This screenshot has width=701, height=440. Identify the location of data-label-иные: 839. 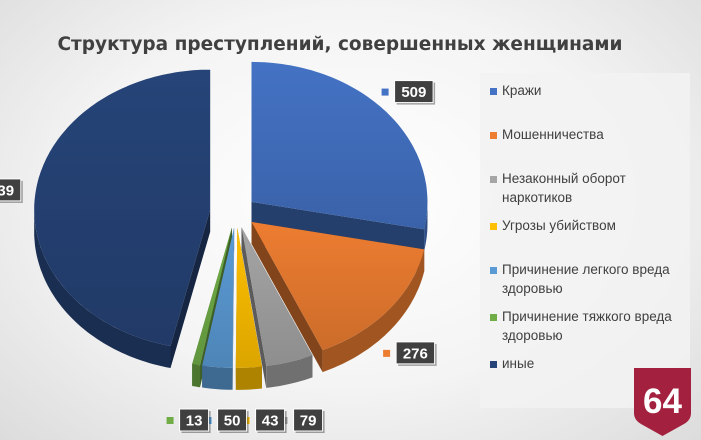
(11, 190).